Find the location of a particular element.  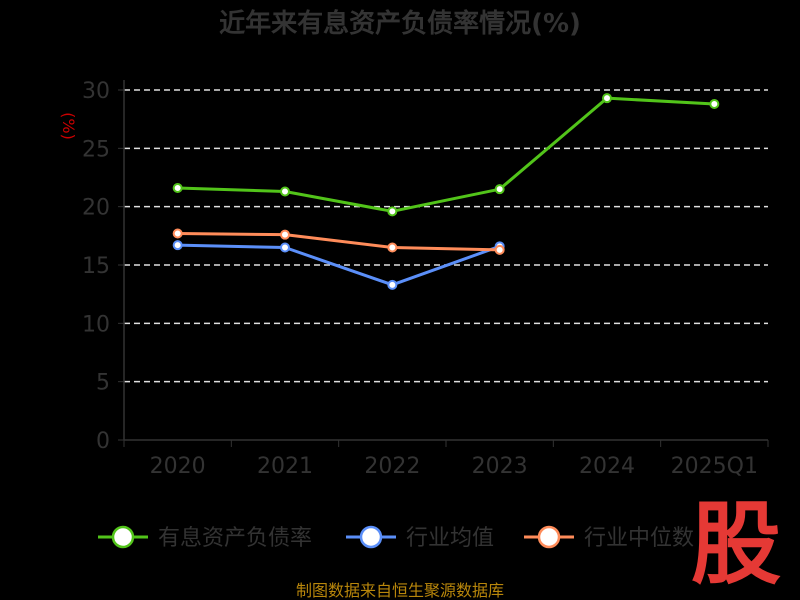

x-tick-label: 2024 is located at coordinates (607, 466).